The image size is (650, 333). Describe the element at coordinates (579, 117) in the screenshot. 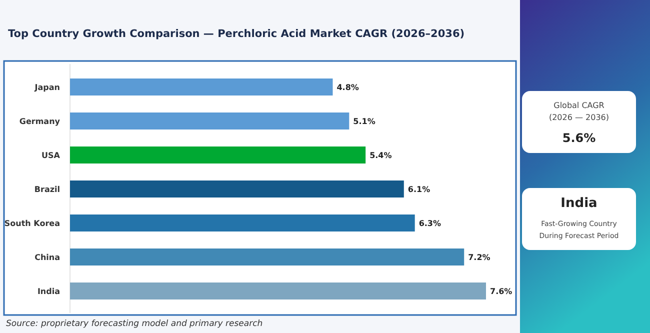

I see `text: (2026 — 2036)` at that location.